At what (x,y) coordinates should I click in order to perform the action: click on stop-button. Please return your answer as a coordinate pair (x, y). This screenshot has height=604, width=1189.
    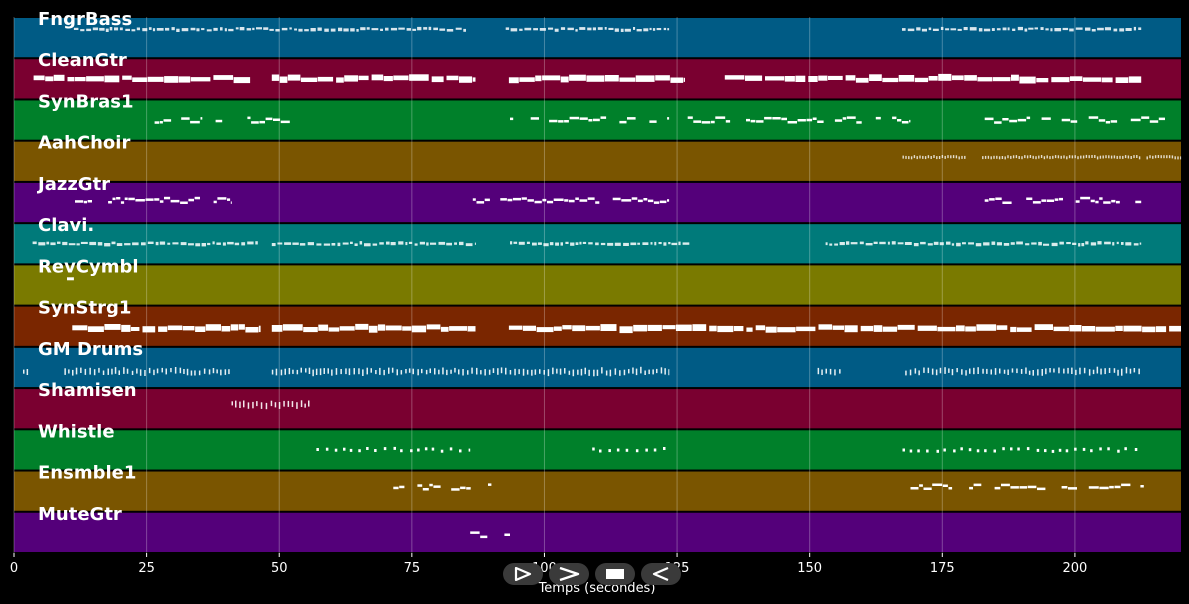
    Looking at the image, I should click on (615, 574).